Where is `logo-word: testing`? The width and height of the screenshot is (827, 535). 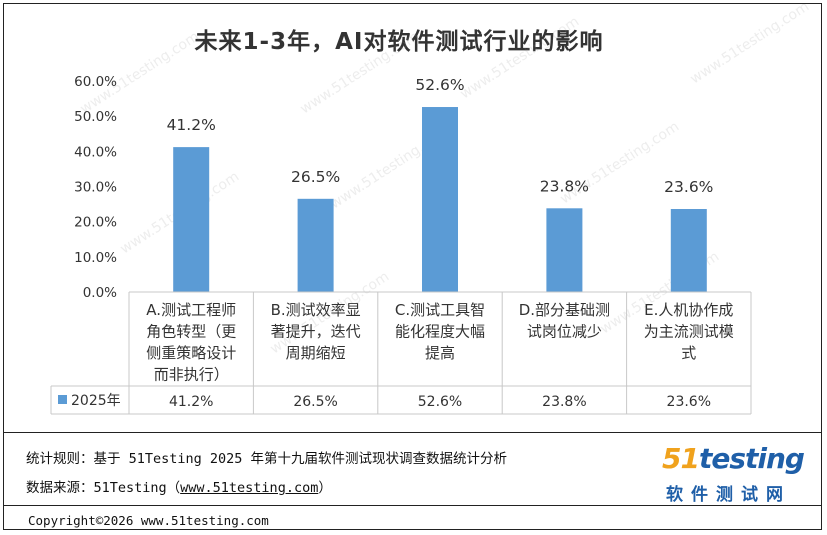
logo-word: testing is located at coordinates (751, 458).